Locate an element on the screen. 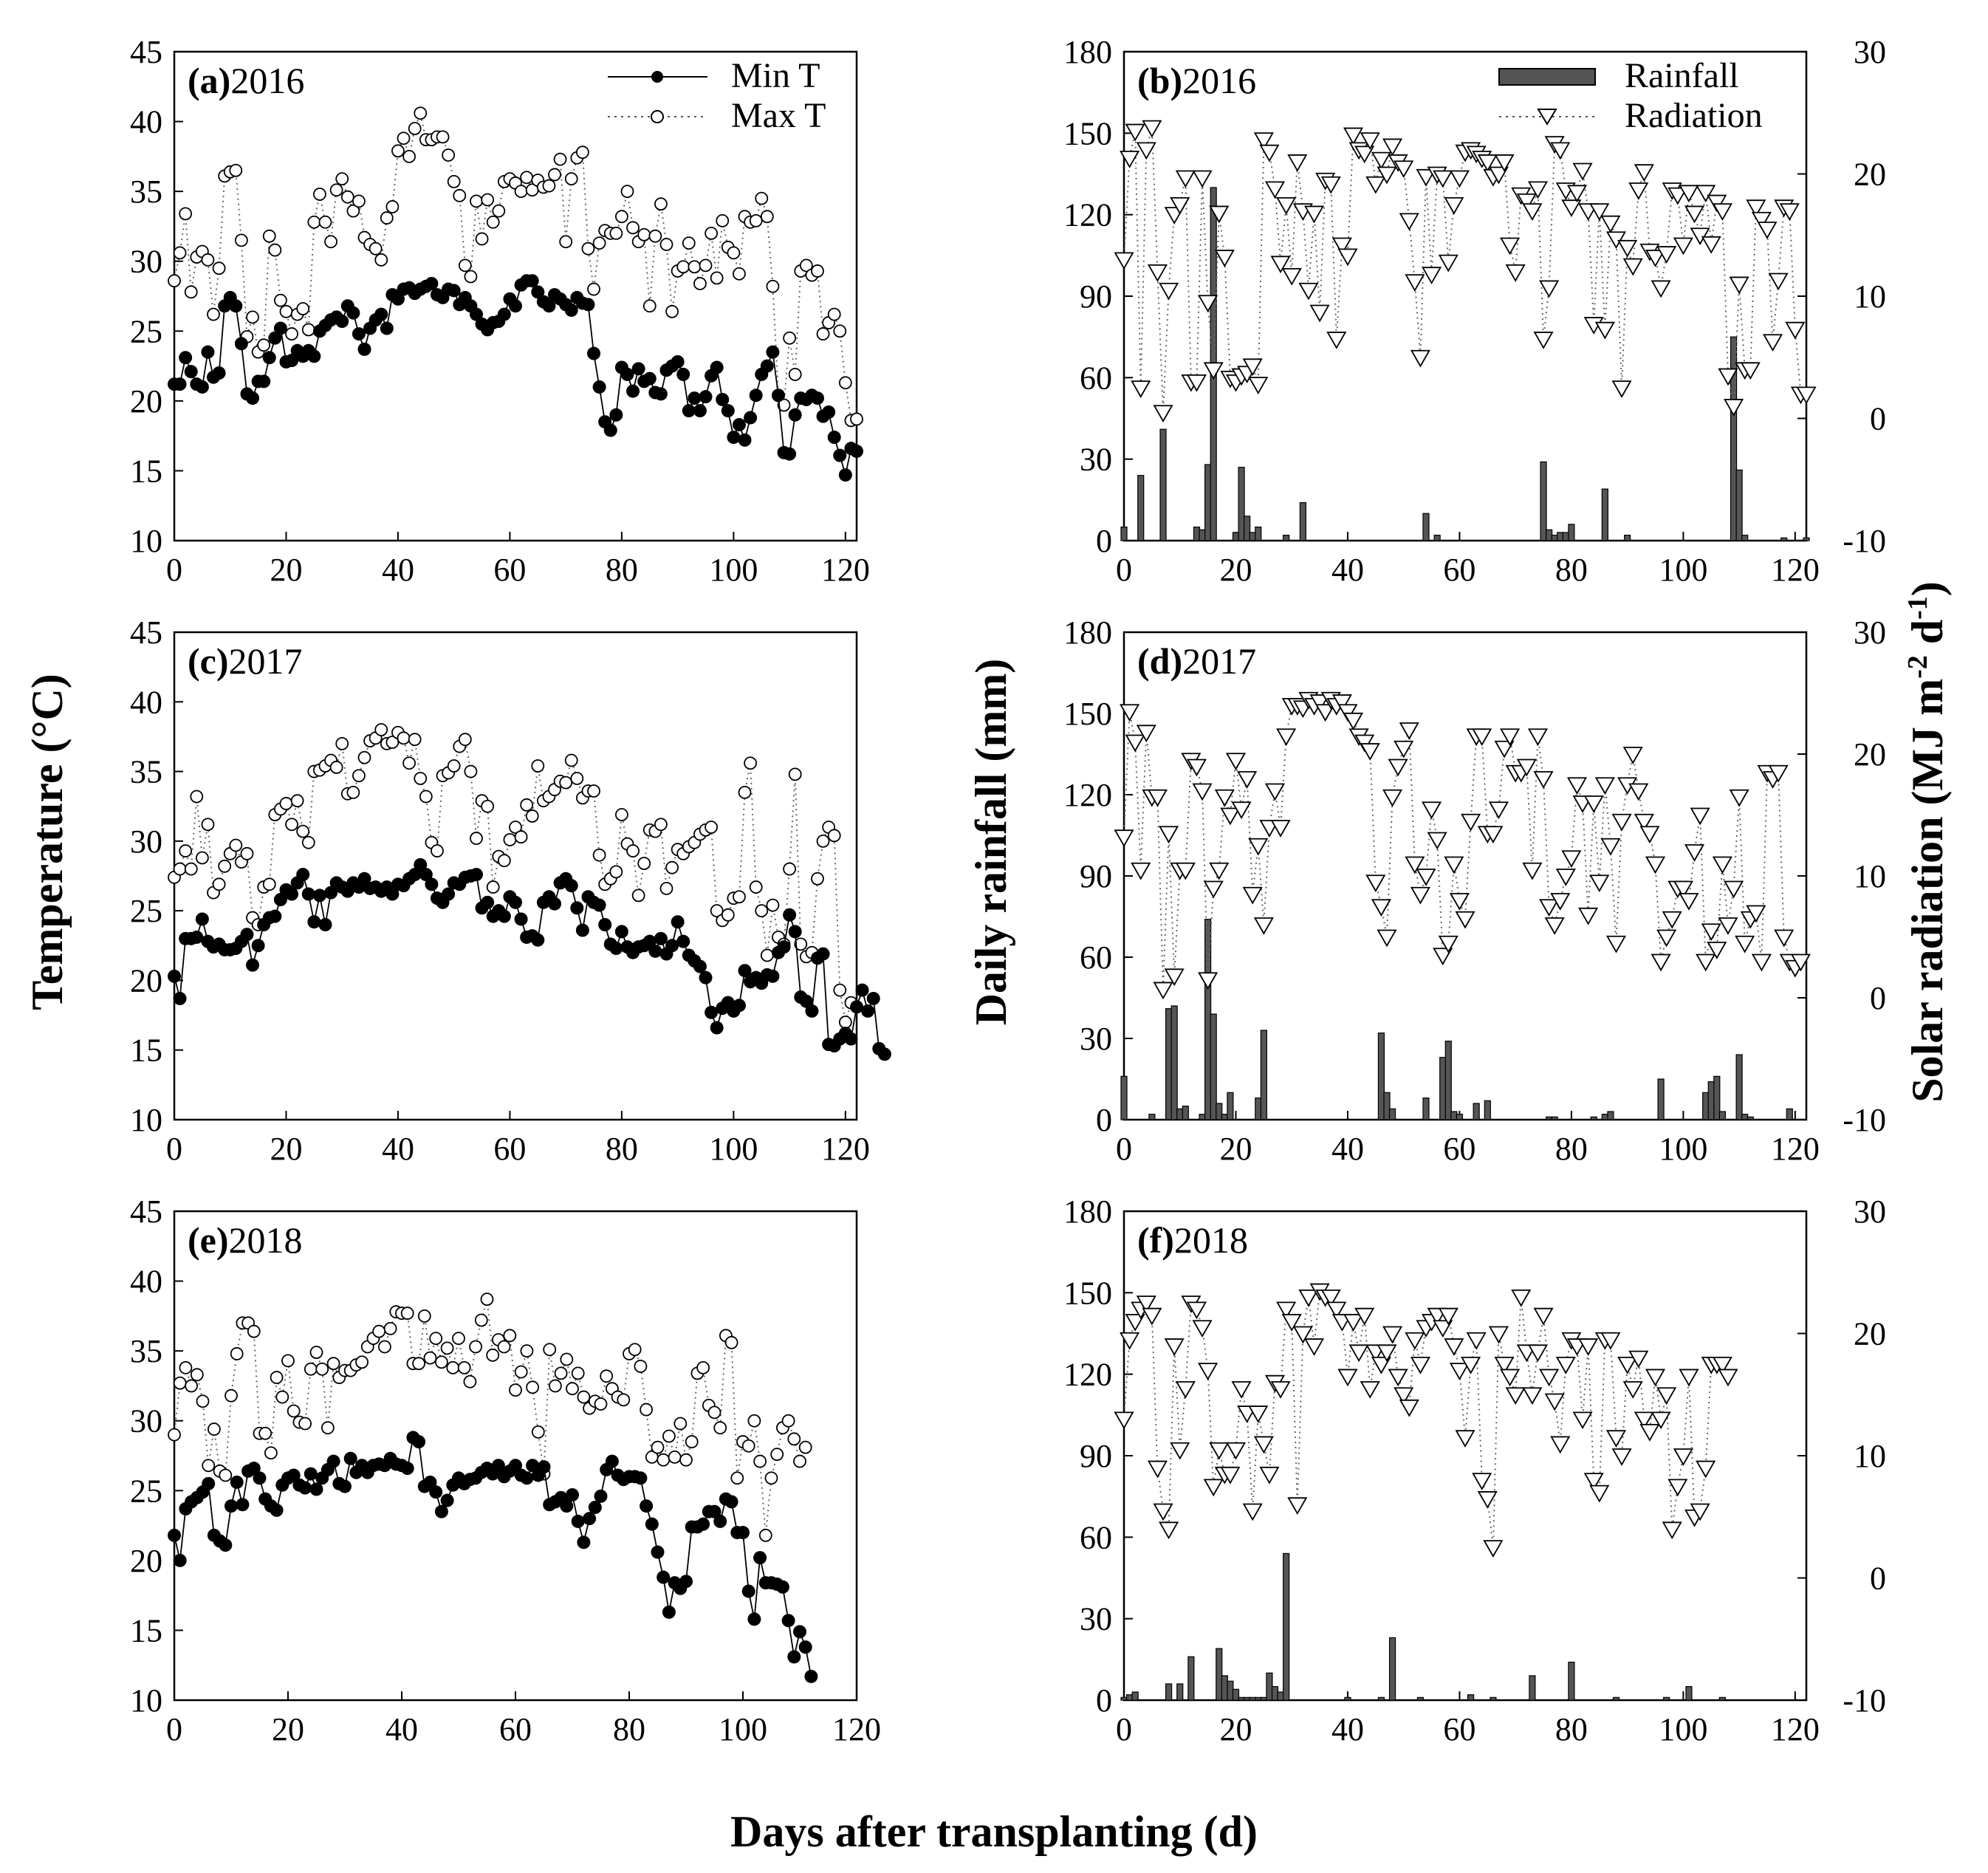 The height and width of the screenshot is (1873, 1988). y-tick-label: 30 is located at coordinates (146, 1421).